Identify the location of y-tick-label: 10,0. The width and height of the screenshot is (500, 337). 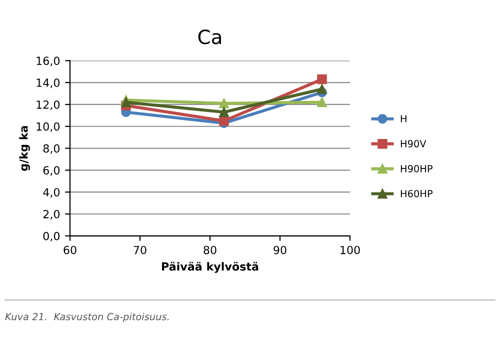
(48, 127).